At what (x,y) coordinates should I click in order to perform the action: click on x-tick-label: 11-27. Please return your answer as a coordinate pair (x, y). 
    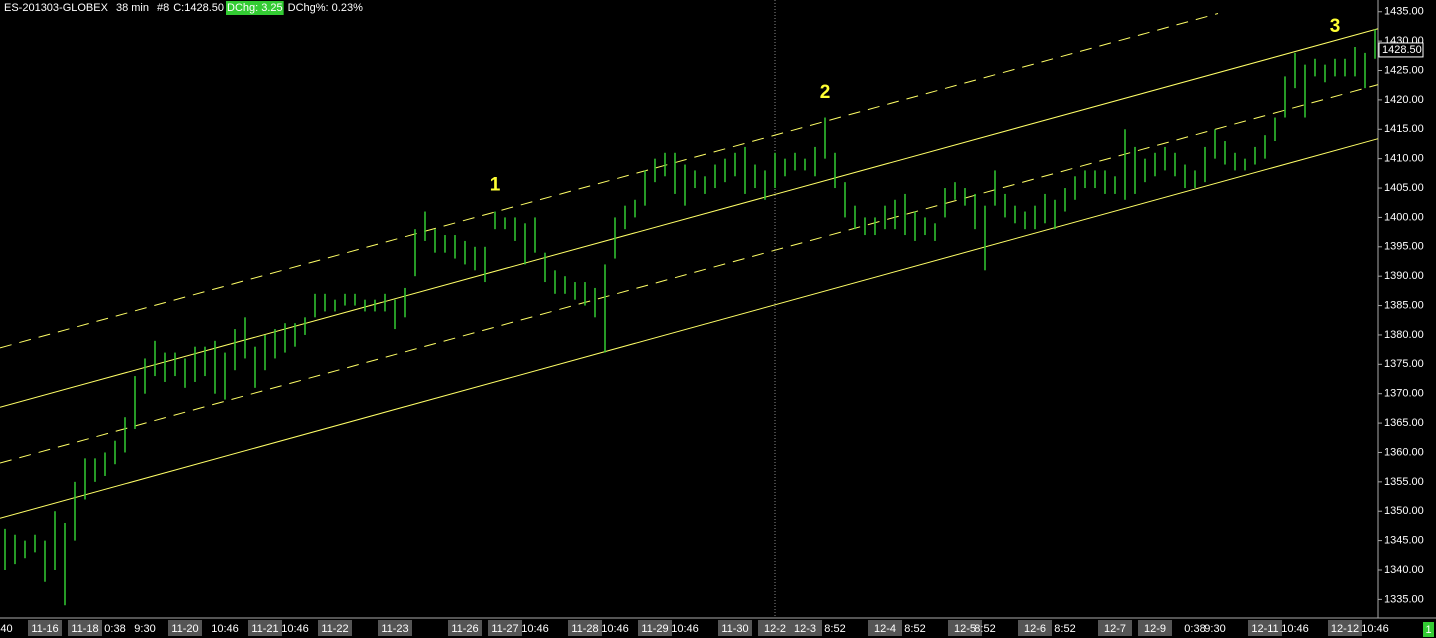
    Looking at the image, I should click on (504, 629).